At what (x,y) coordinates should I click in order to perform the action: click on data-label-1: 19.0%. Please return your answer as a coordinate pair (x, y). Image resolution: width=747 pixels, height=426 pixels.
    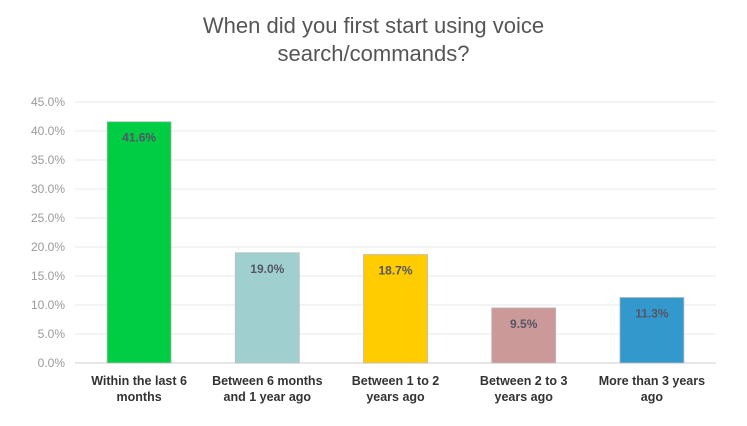
    Looking at the image, I should click on (267, 269).